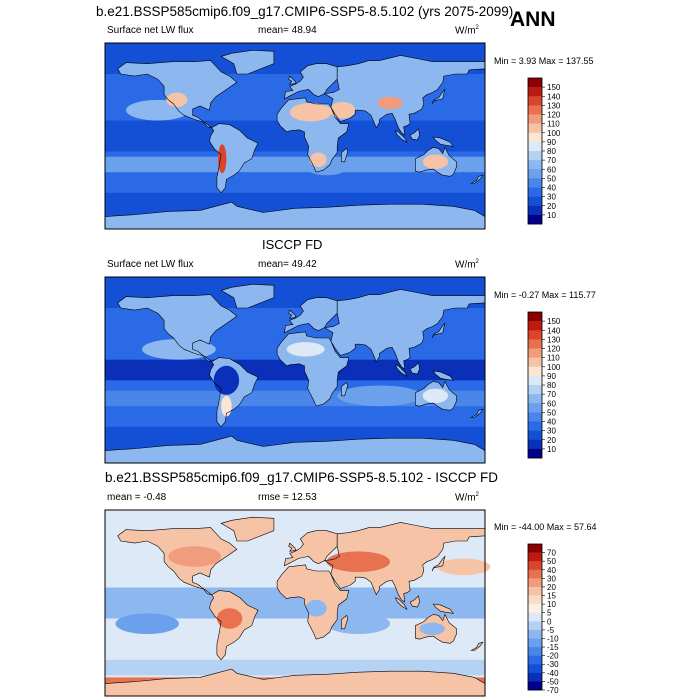  What do you see at coordinates (544, 61) in the screenshot?
I see `panel1-minmax: Min = 3.93 Max = 137.55` at bounding box center [544, 61].